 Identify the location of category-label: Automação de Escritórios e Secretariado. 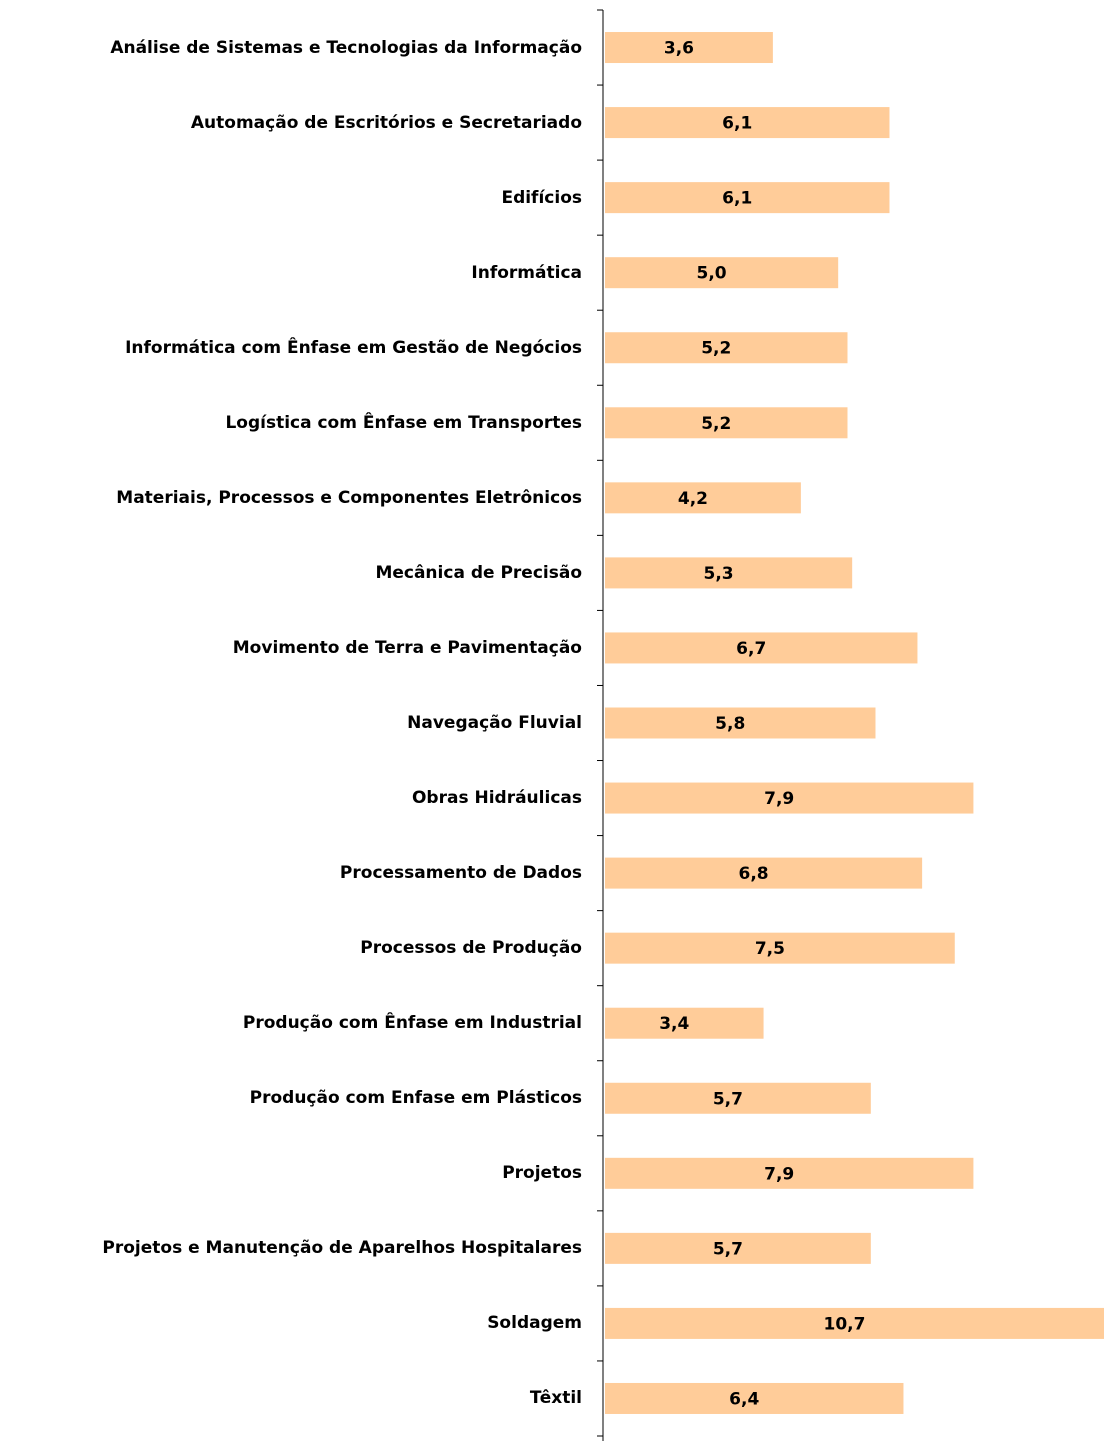
(386, 122).